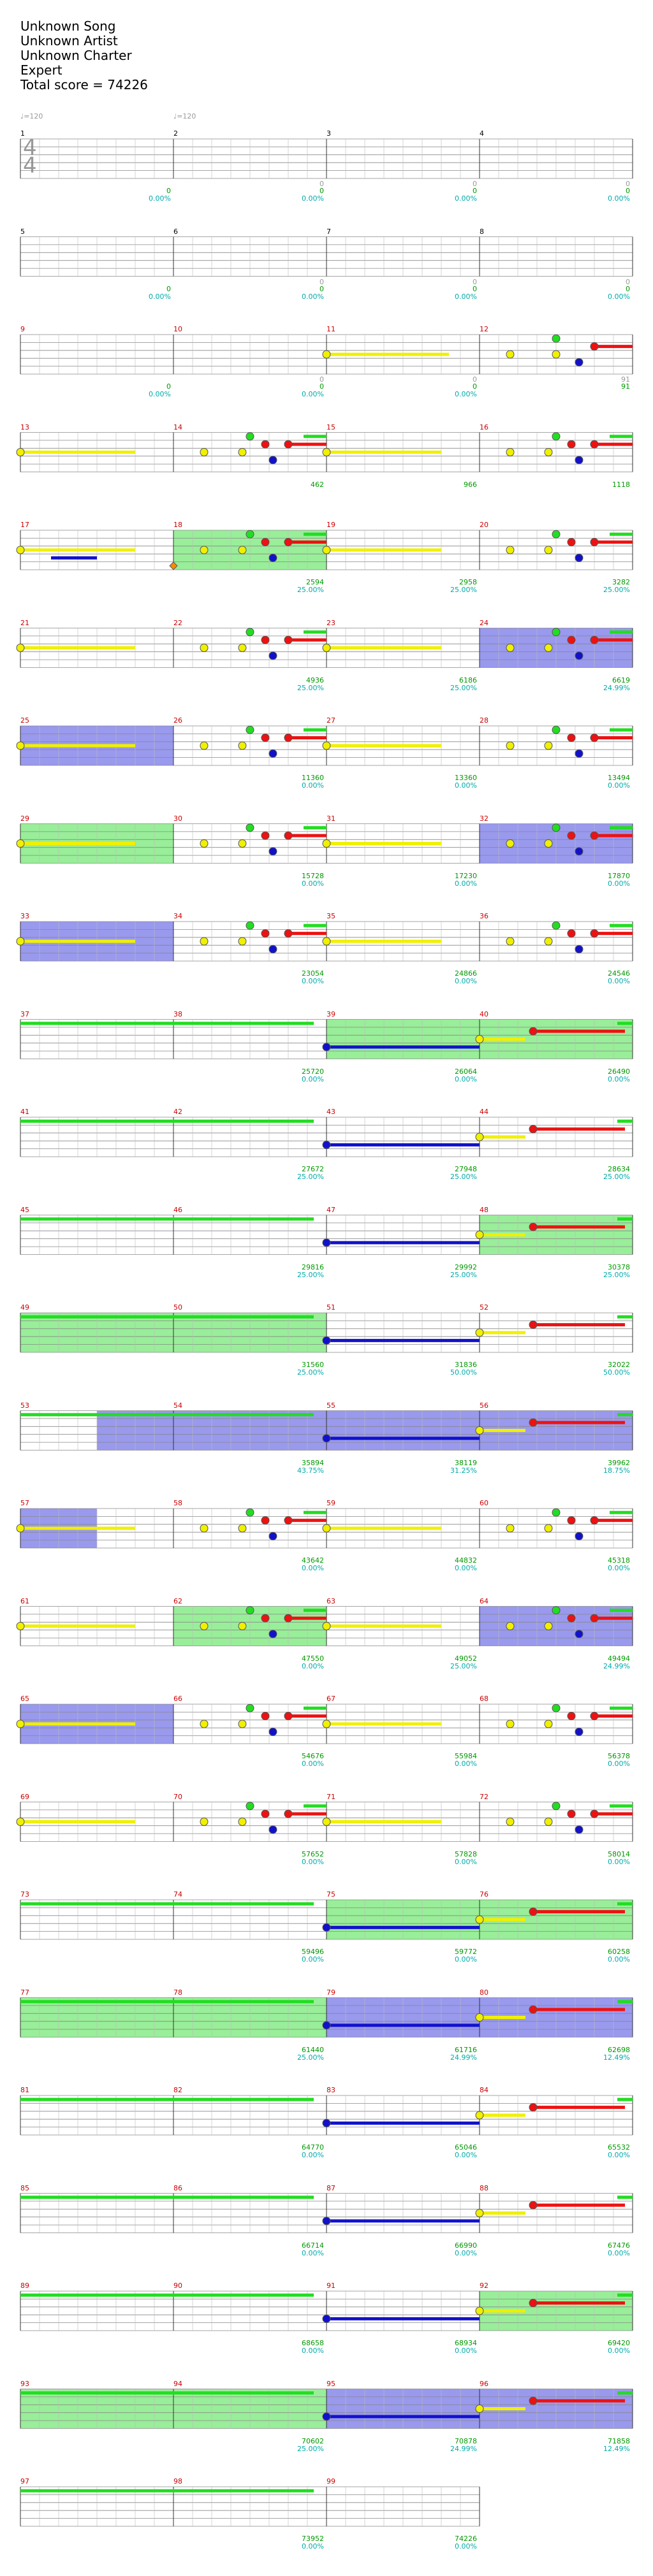 This screenshot has height=2576, width=653. What do you see at coordinates (24, 525) in the screenshot?
I see `measure-number: 17` at bounding box center [24, 525].